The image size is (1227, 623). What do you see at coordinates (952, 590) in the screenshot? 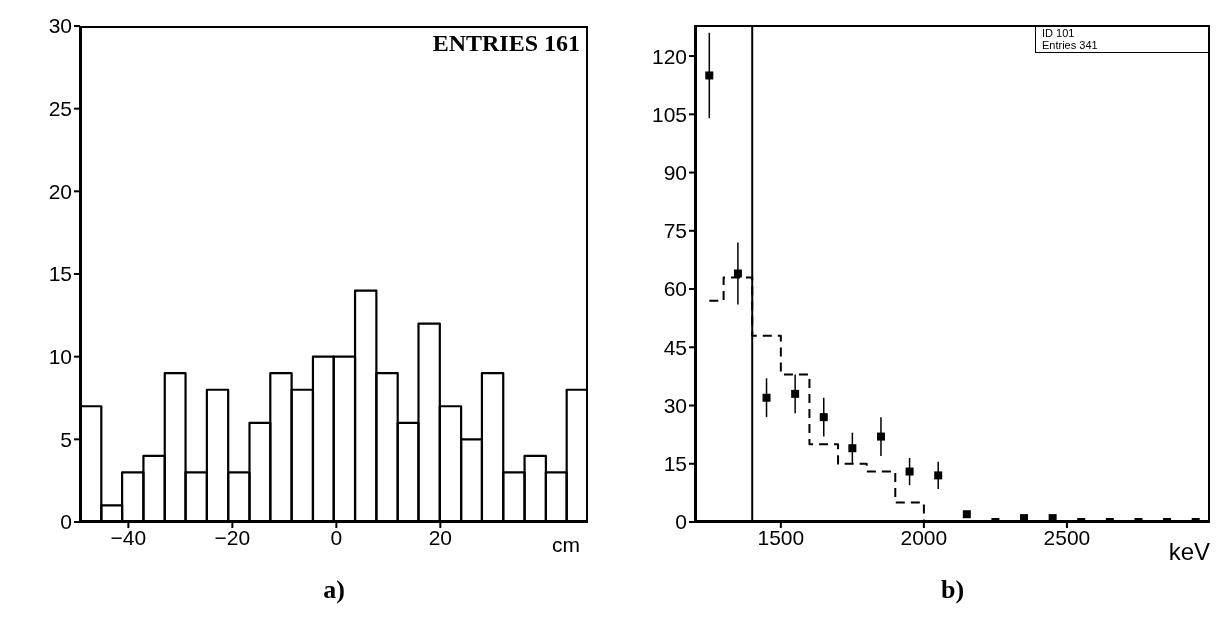
I see `text: b)` at bounding box center [952, 590].